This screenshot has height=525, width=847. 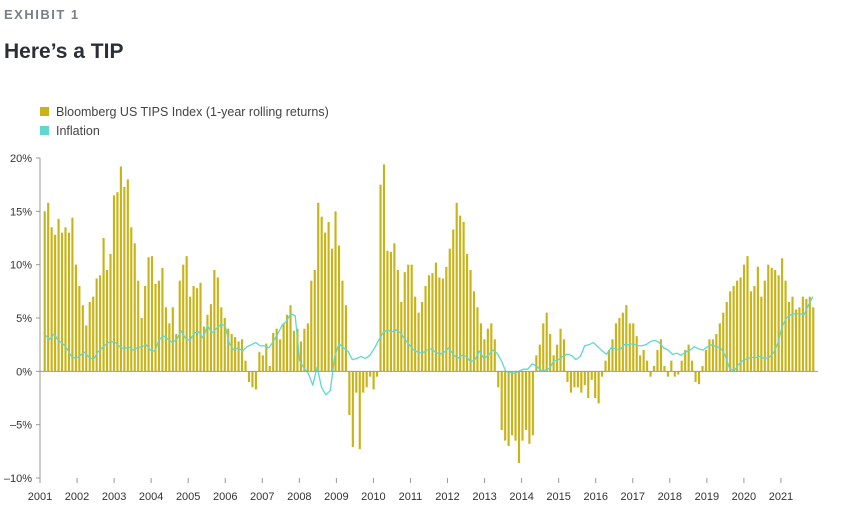 What do you see at coordinates (633, 497) in the screenshot?
I see `x-tick-label: 2017` at bounding box center [633, 497].